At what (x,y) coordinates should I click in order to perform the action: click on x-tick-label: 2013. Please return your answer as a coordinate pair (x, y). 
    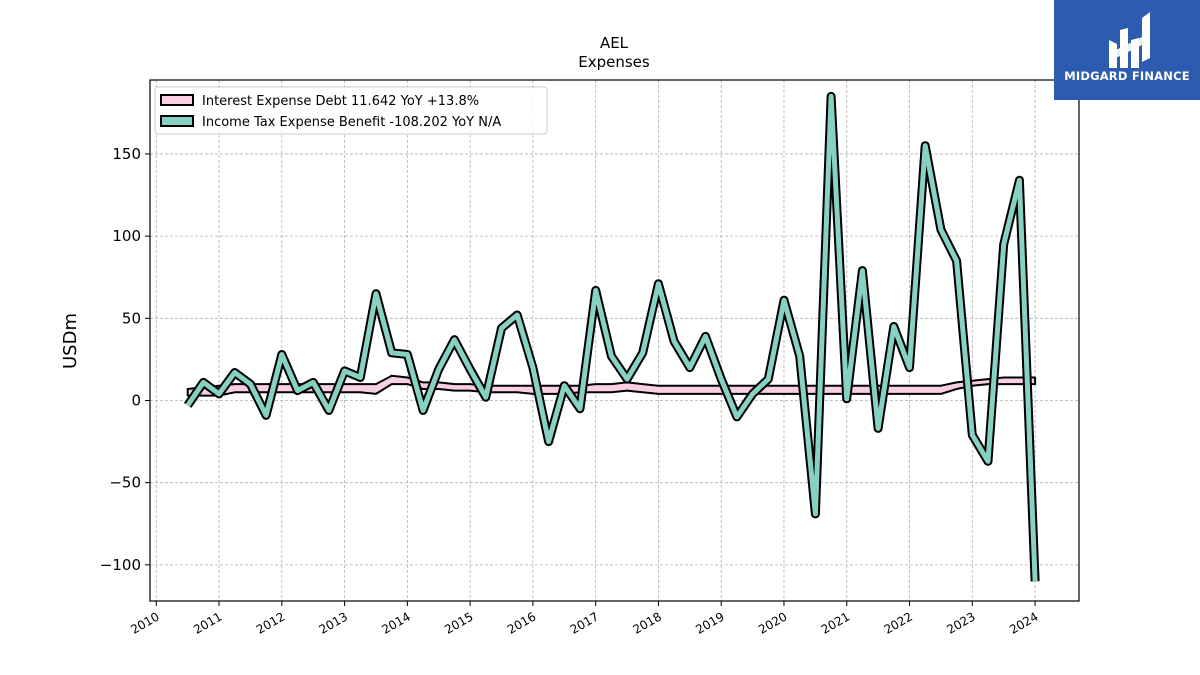
    Looking at the image, I should click on (333, 622).